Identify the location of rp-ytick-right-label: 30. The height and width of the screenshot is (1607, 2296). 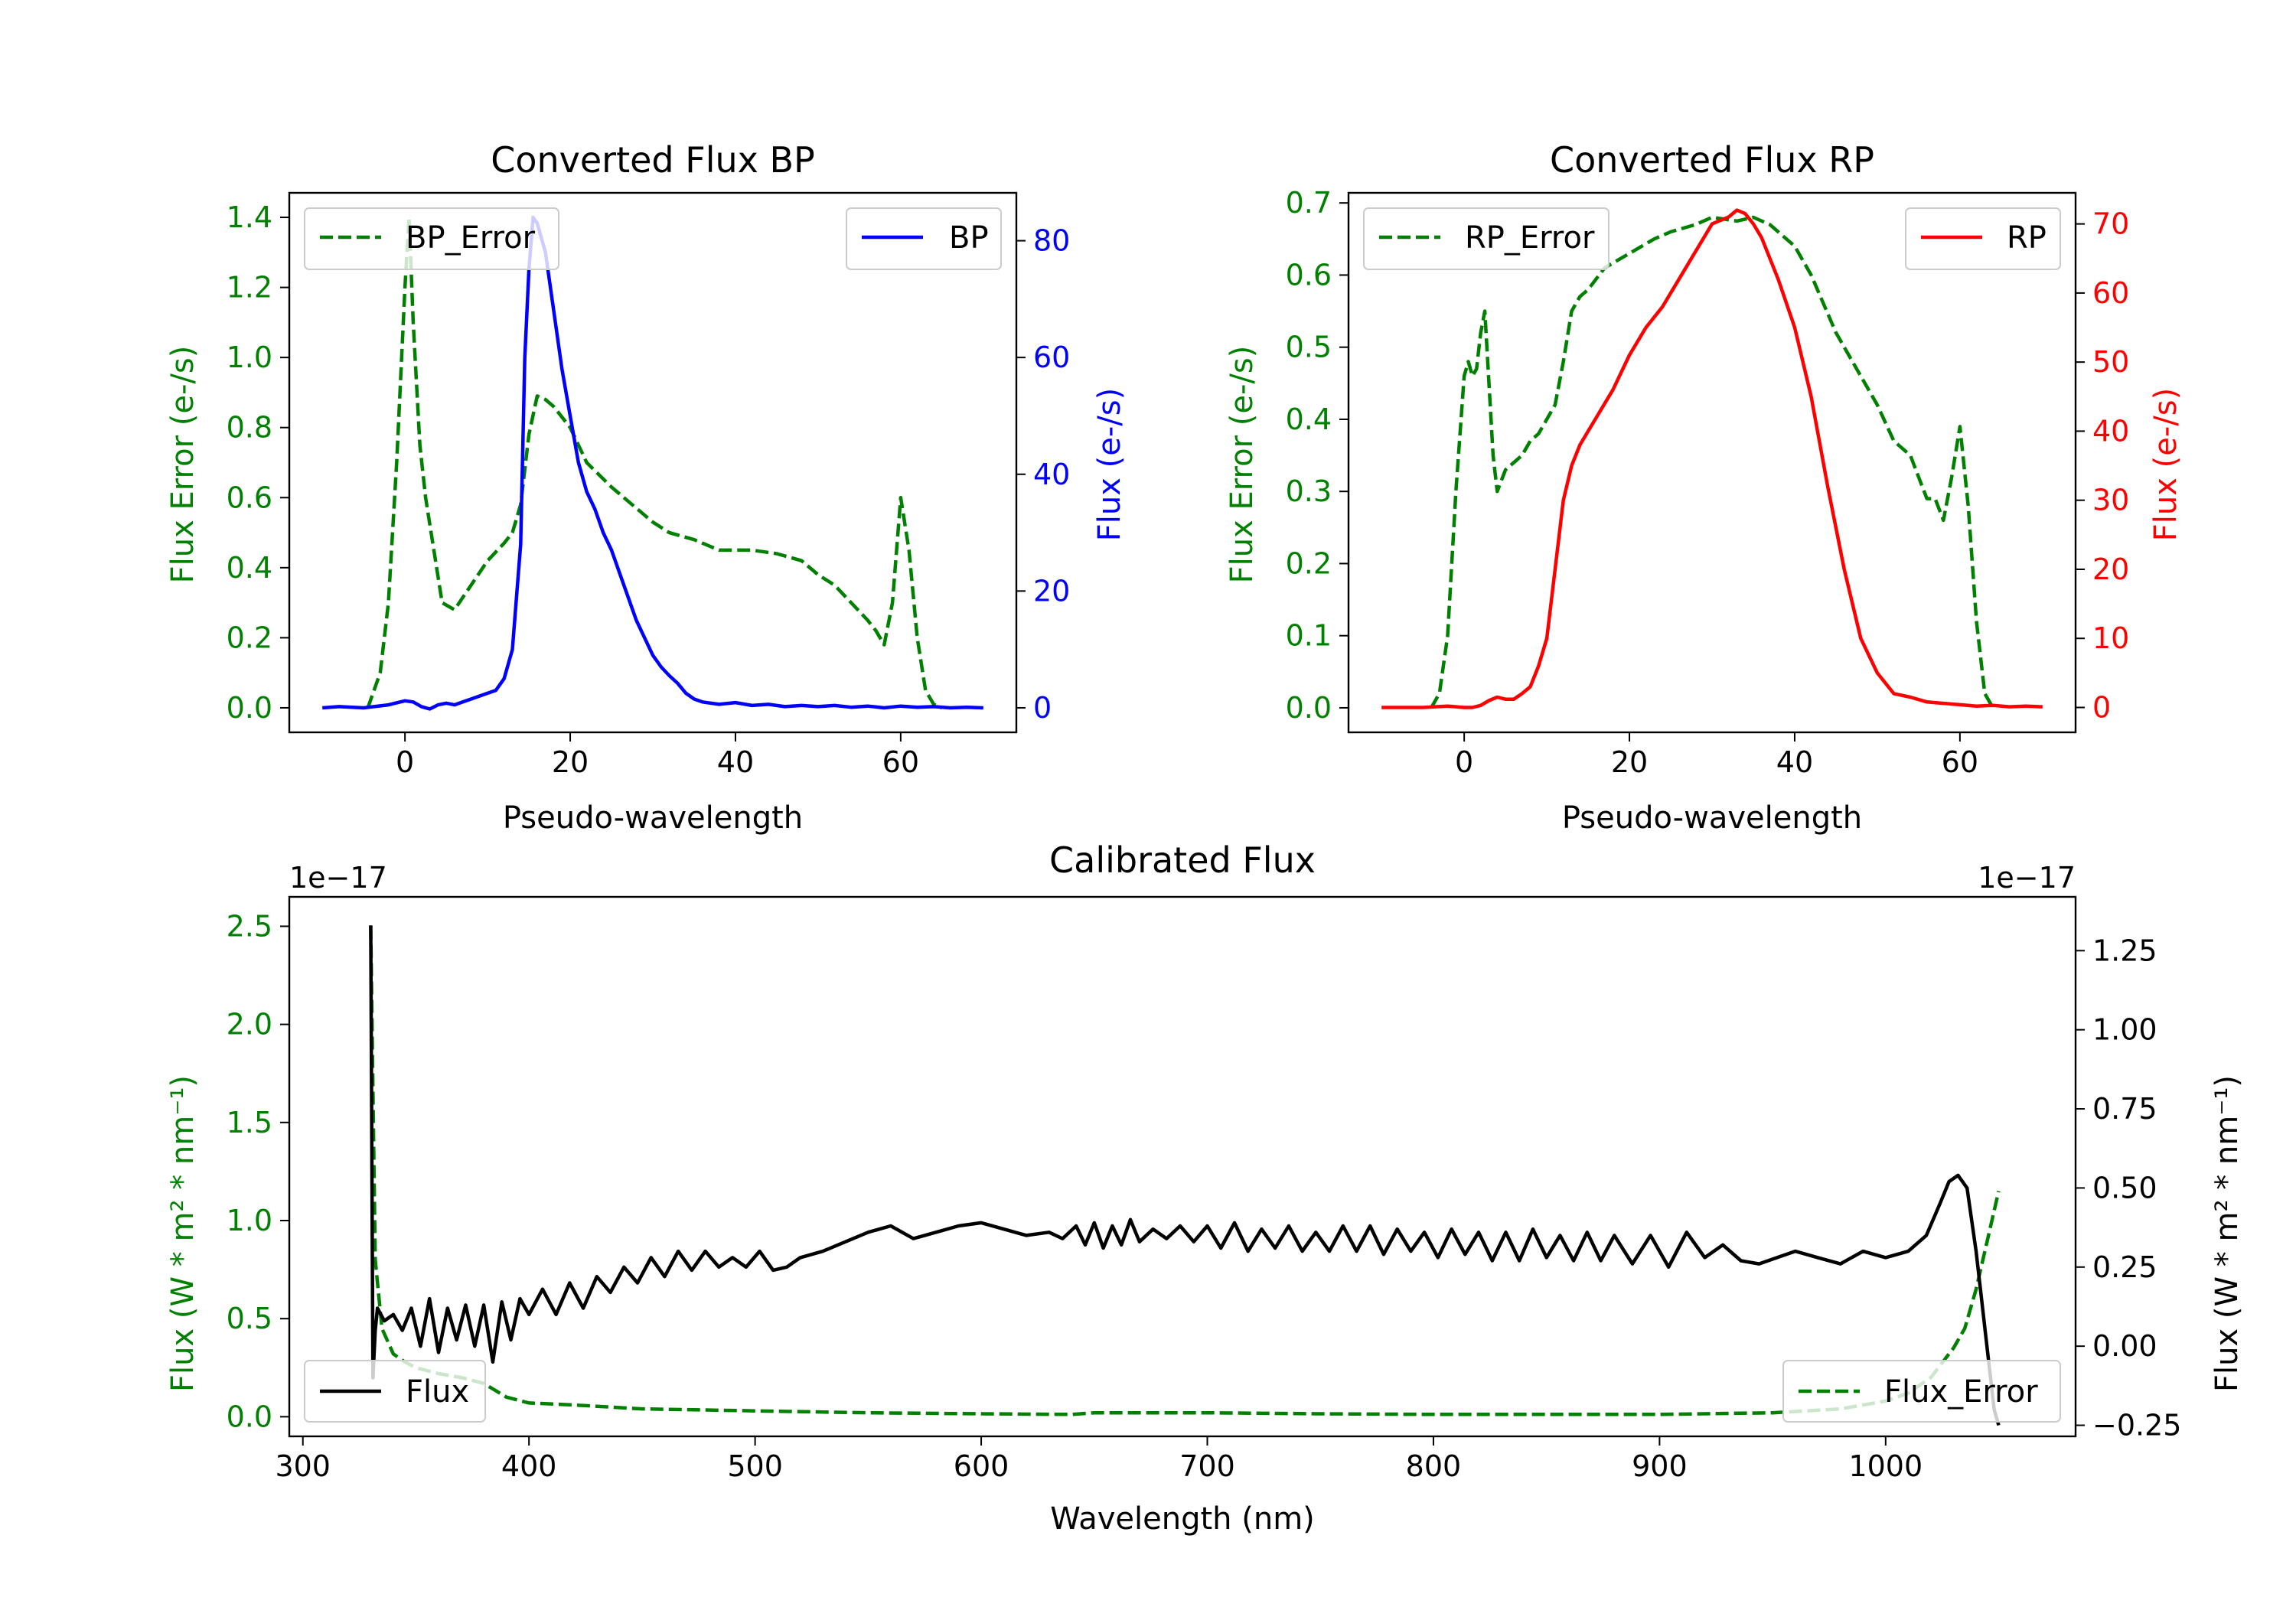
(2110, 501).